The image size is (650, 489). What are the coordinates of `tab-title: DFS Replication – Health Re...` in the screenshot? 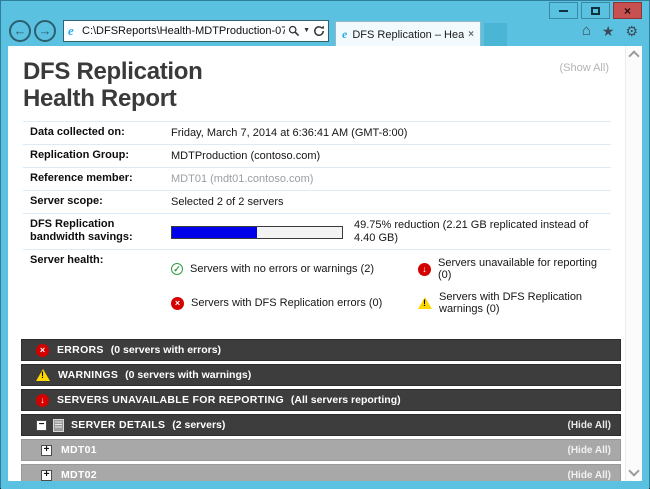 It's located at (408, 34).